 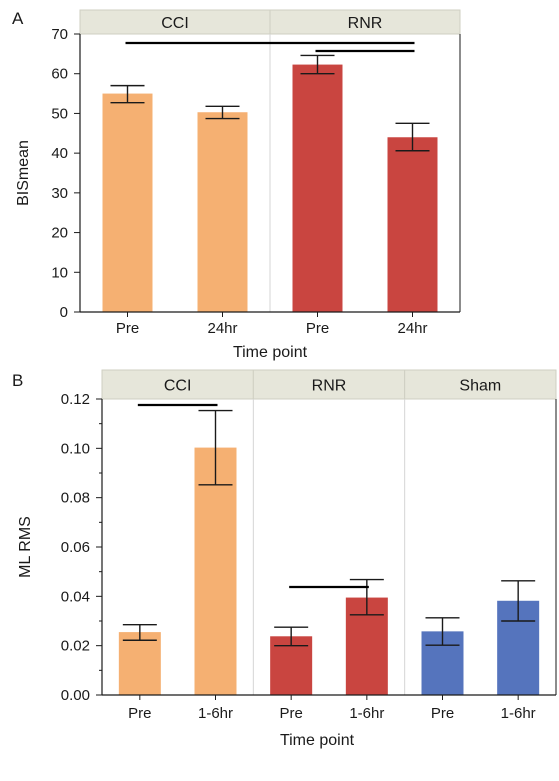 I want to click on facet-label: Sham, so click(x=480, y=386).